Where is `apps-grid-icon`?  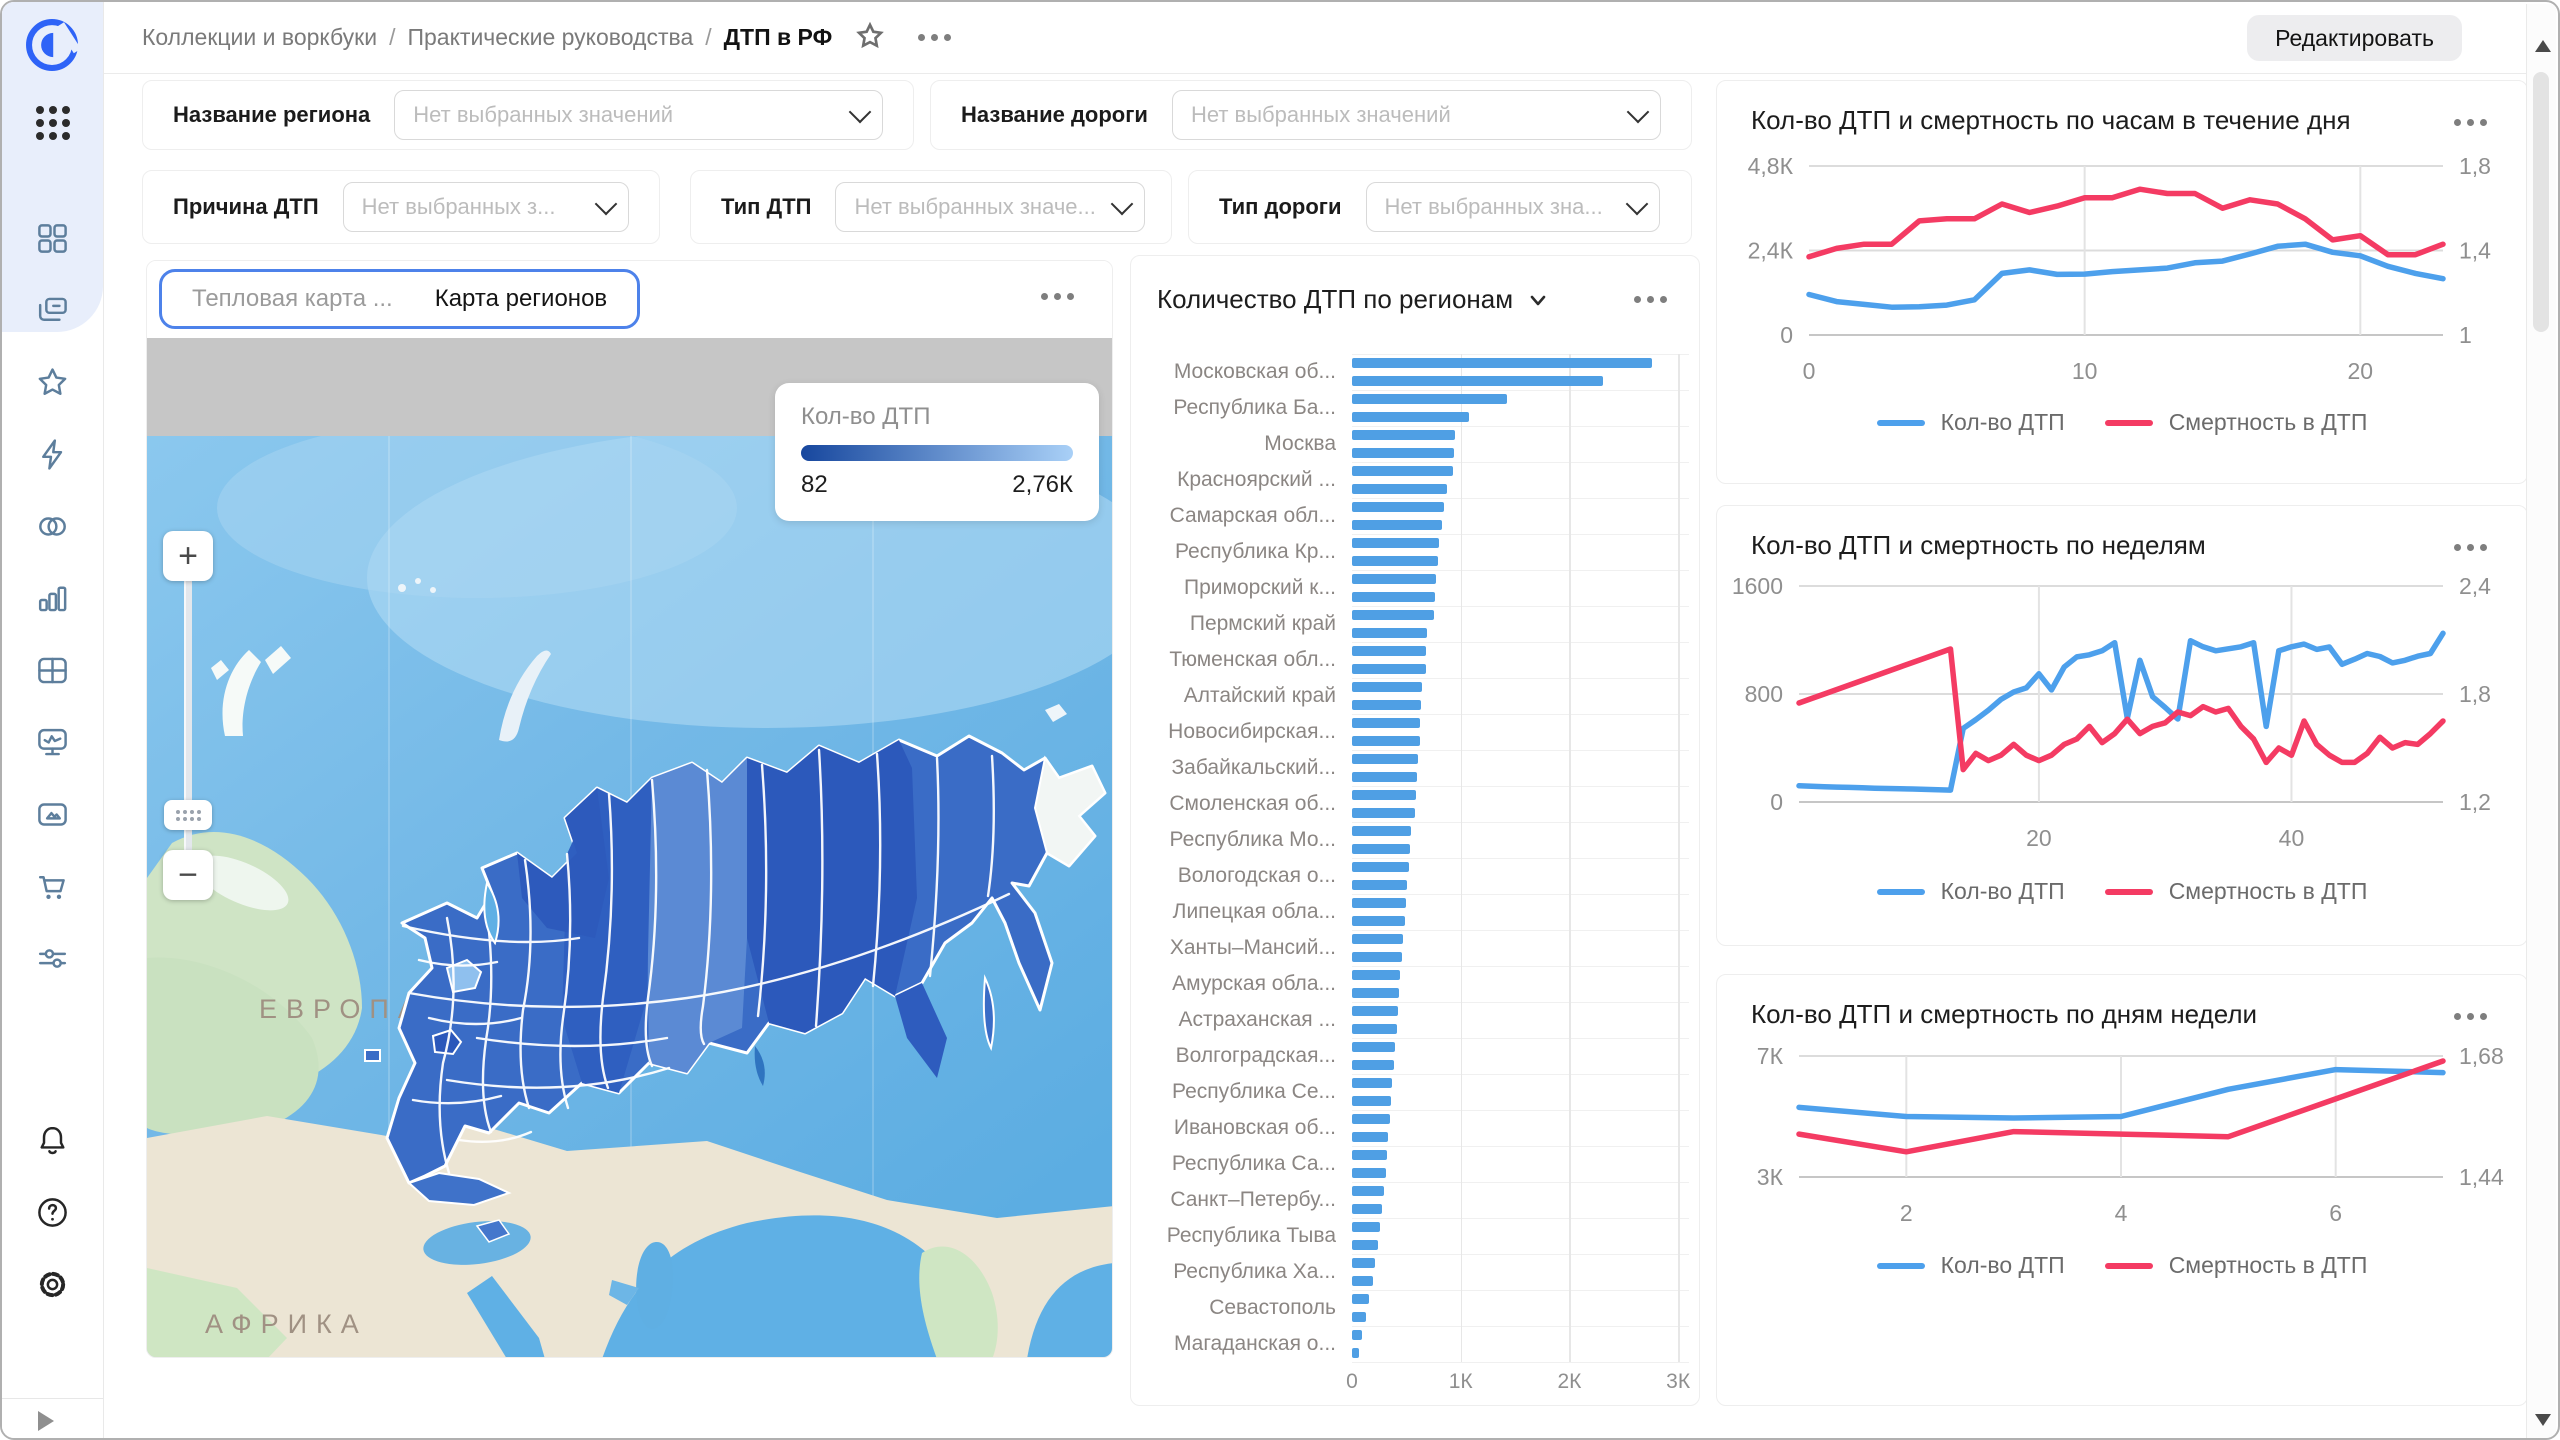 apps-grid-icon is located at coordinates (53, 123).